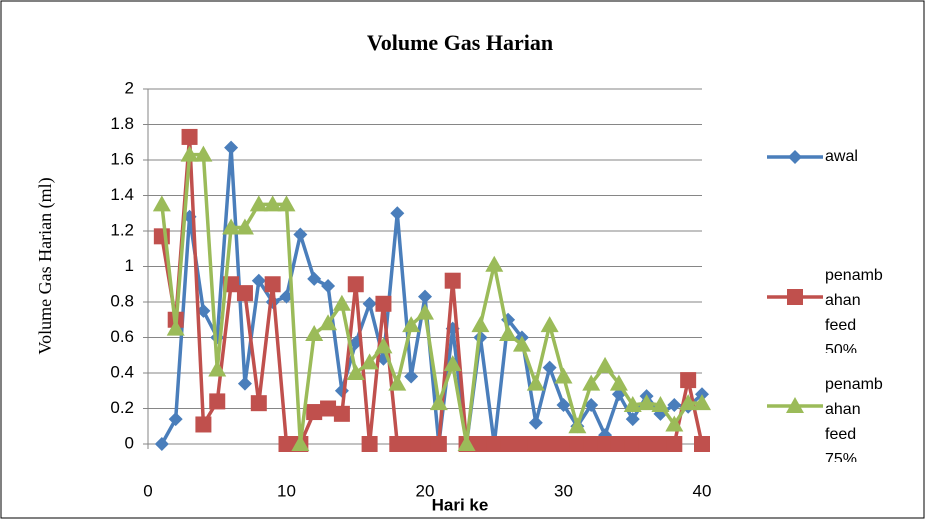 The image size is (926, 520). I want to click on y-tick-label: 0.8, so click(122, 300).